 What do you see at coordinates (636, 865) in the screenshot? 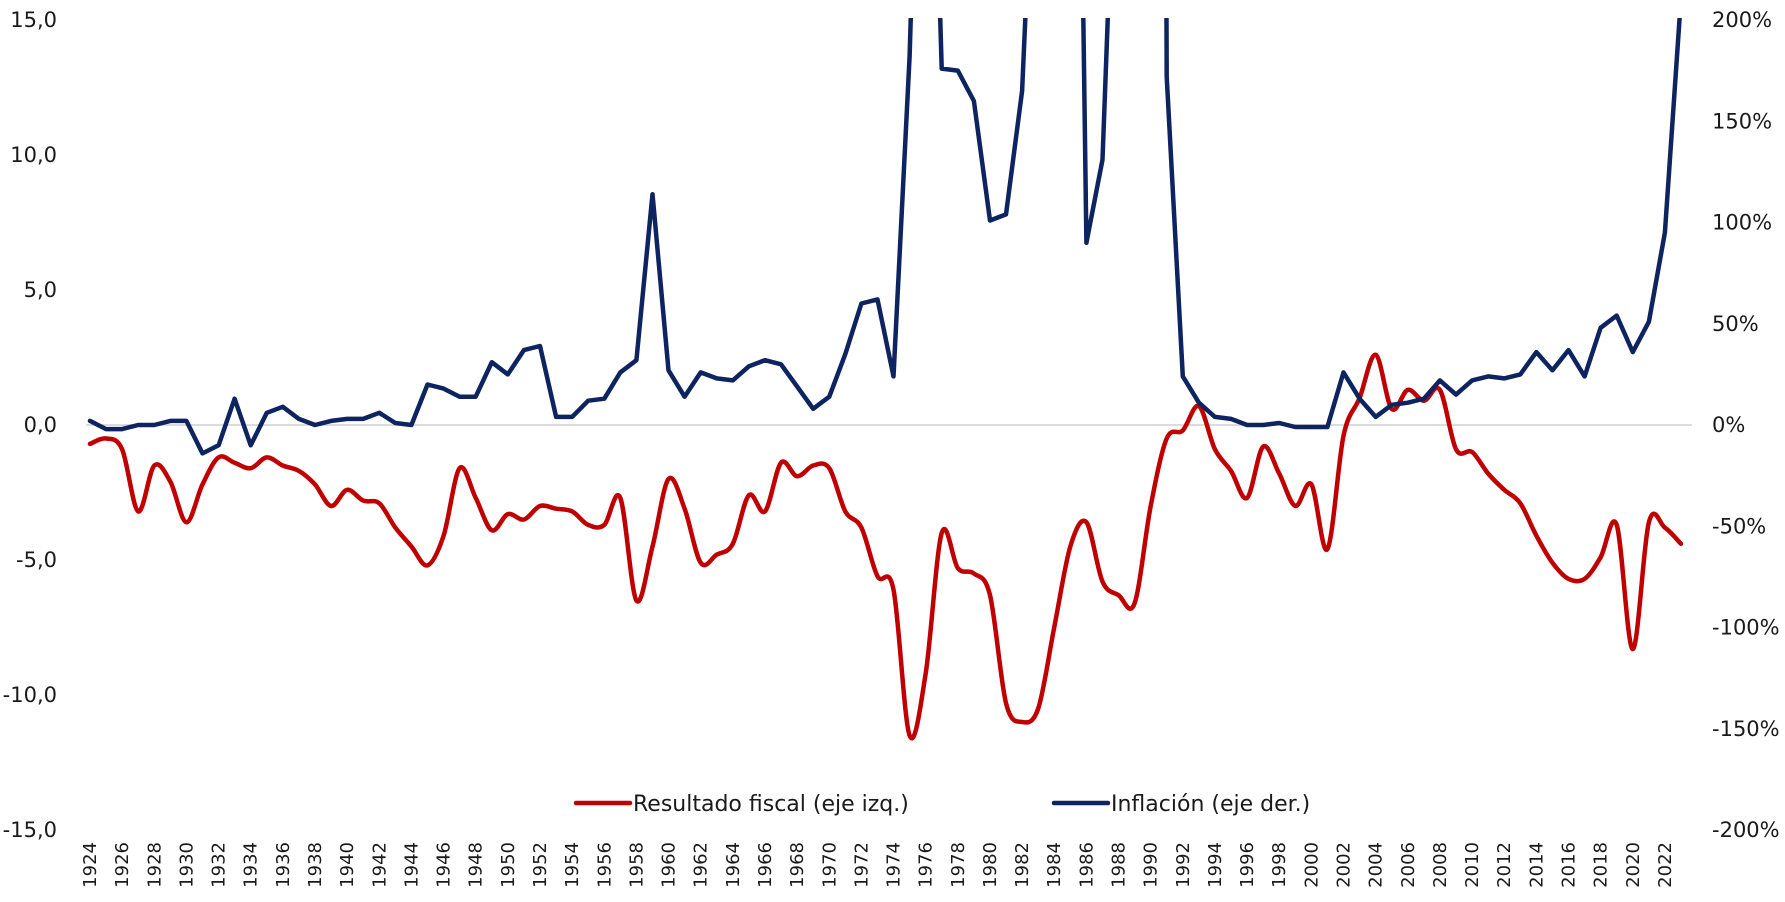
I see `x-axis-tick-label: 1958` at bounding box center [636, 865].